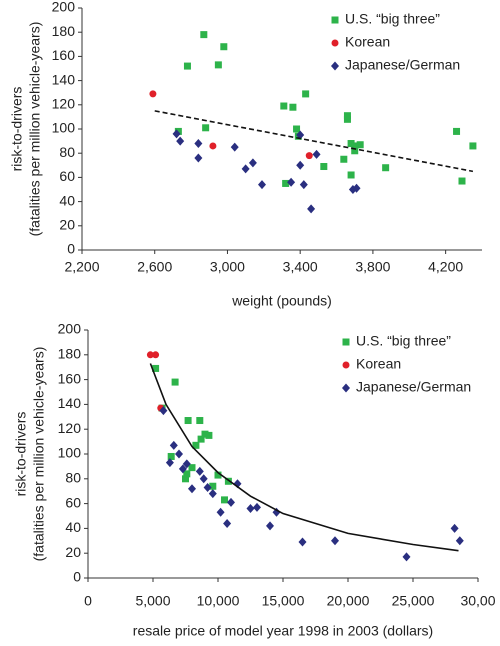  What do you see at coordinates (64, 79) in the screenshot?
I see `y-tick-label: 140` at bounding box center [64, 79].